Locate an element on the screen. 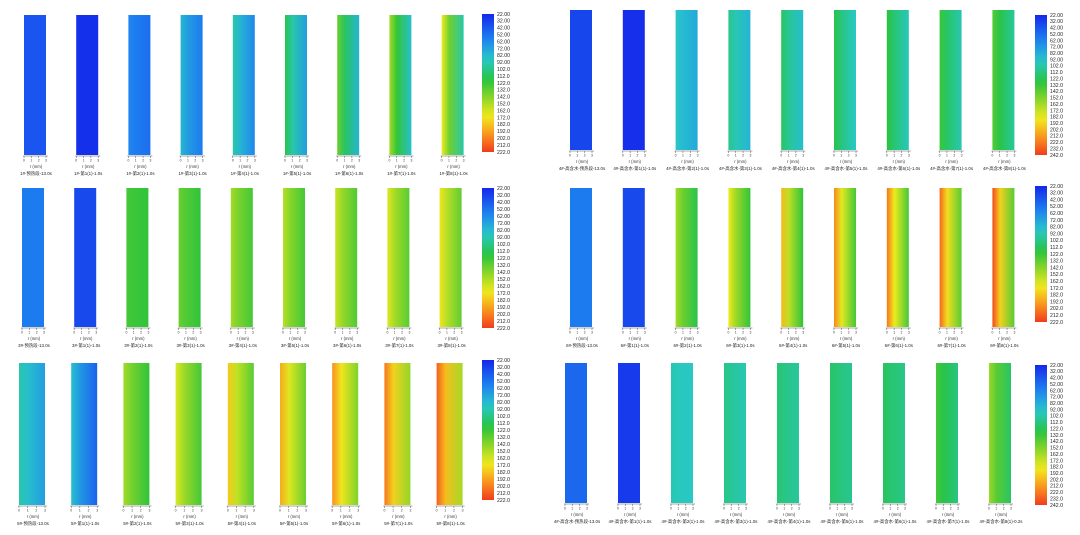 The width and height of the screenshot is (1080, 535). unit-label: 4#-高含水-第6(1)-1.0s is located at coordinates (896, 521).